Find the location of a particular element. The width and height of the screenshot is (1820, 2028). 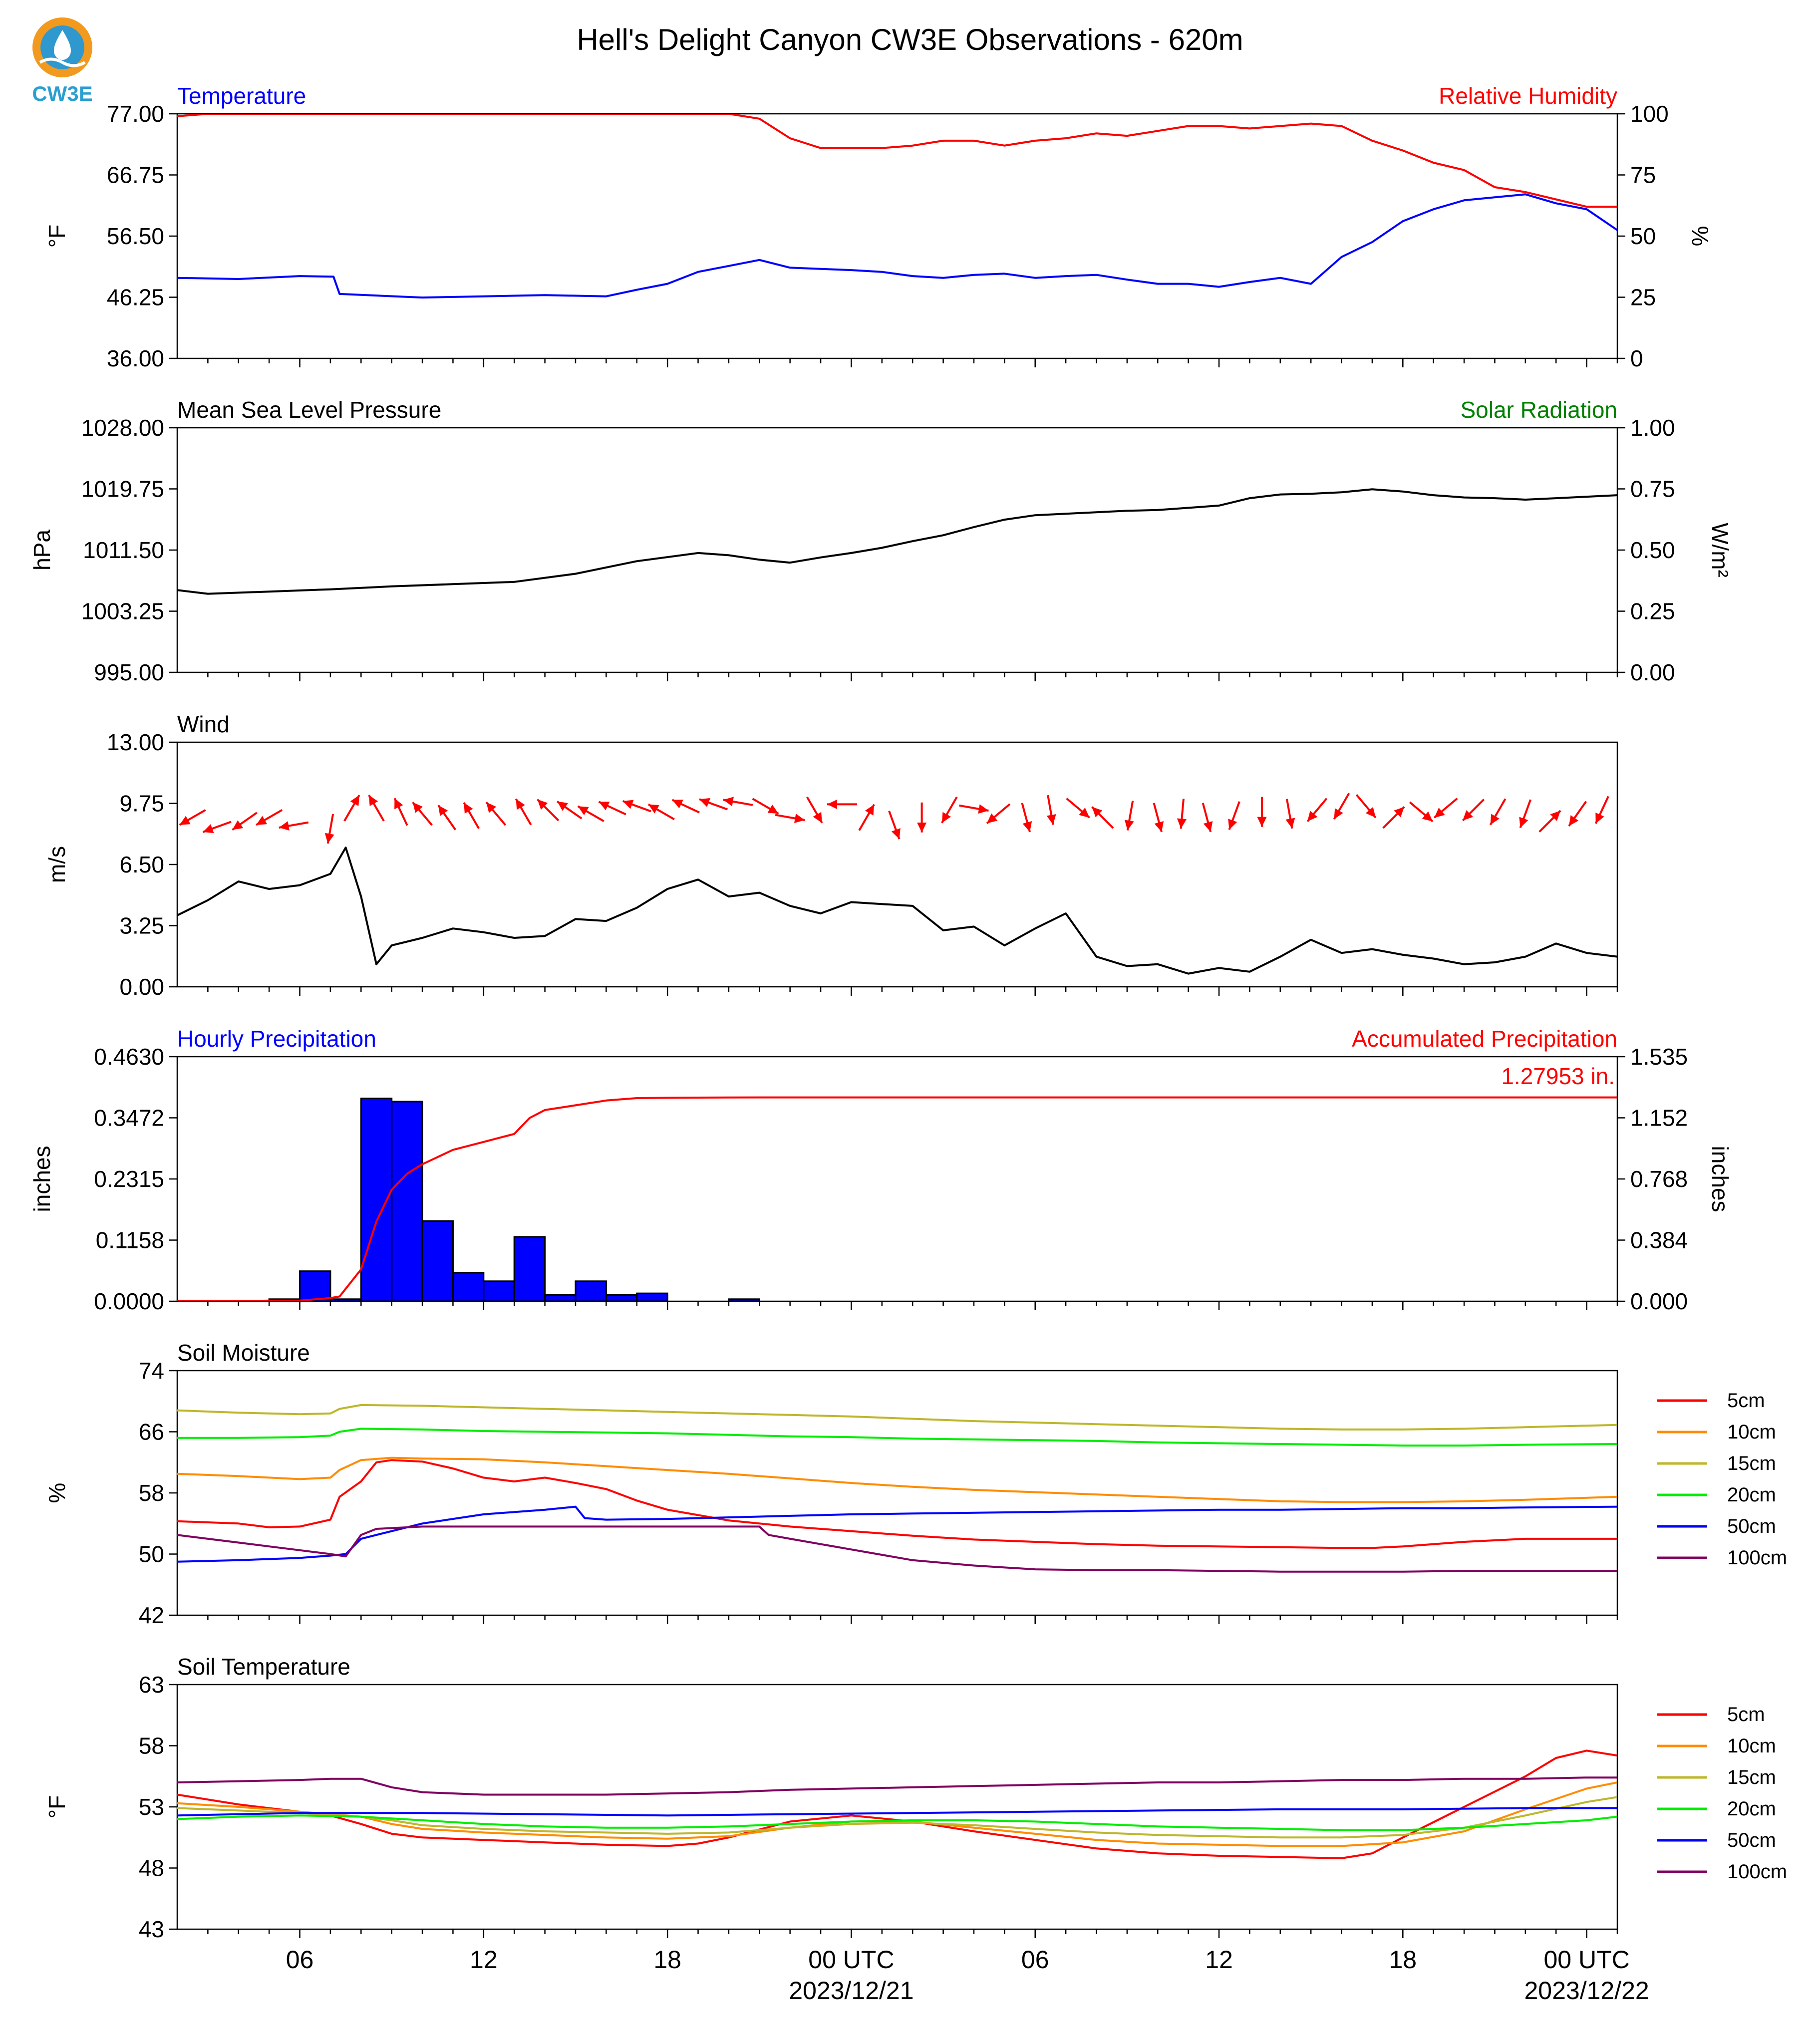

y-left-tick-label: 58 is located at coordinates (151, 1746).